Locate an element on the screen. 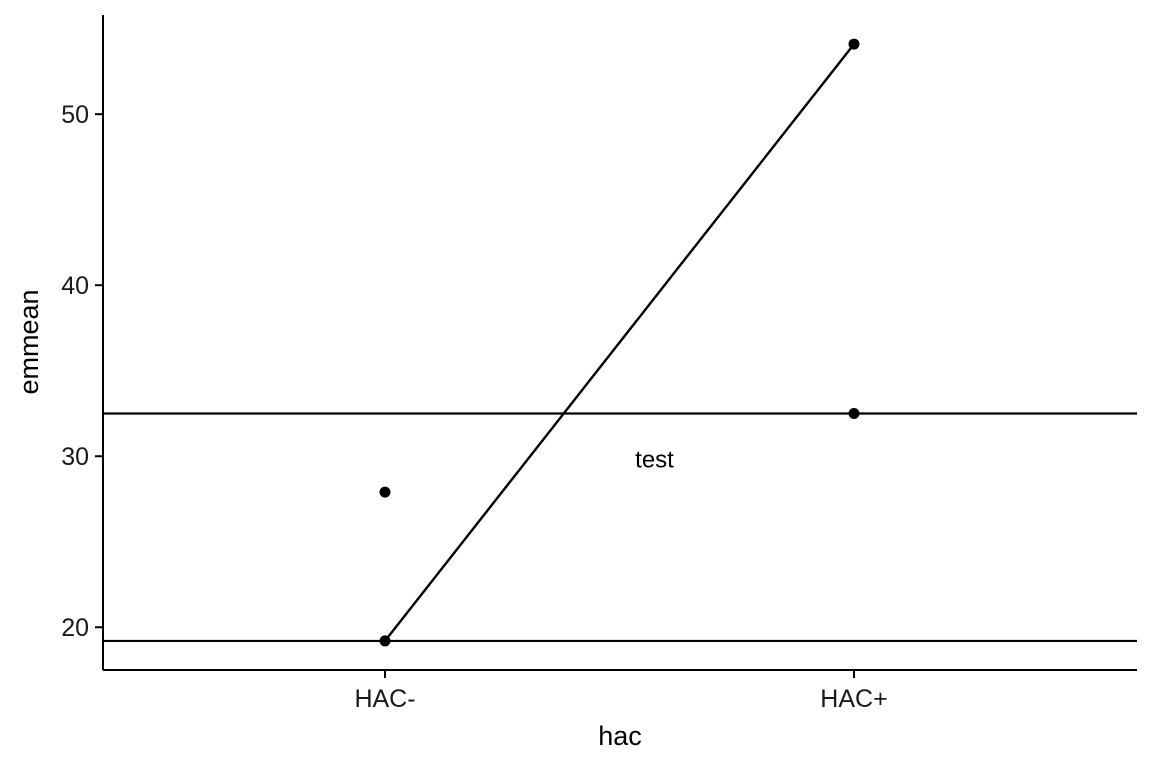 Image resolution: width=1152 pixels, height=768 pixels. x-axis-title: hac is located at coordinates (620, 736).